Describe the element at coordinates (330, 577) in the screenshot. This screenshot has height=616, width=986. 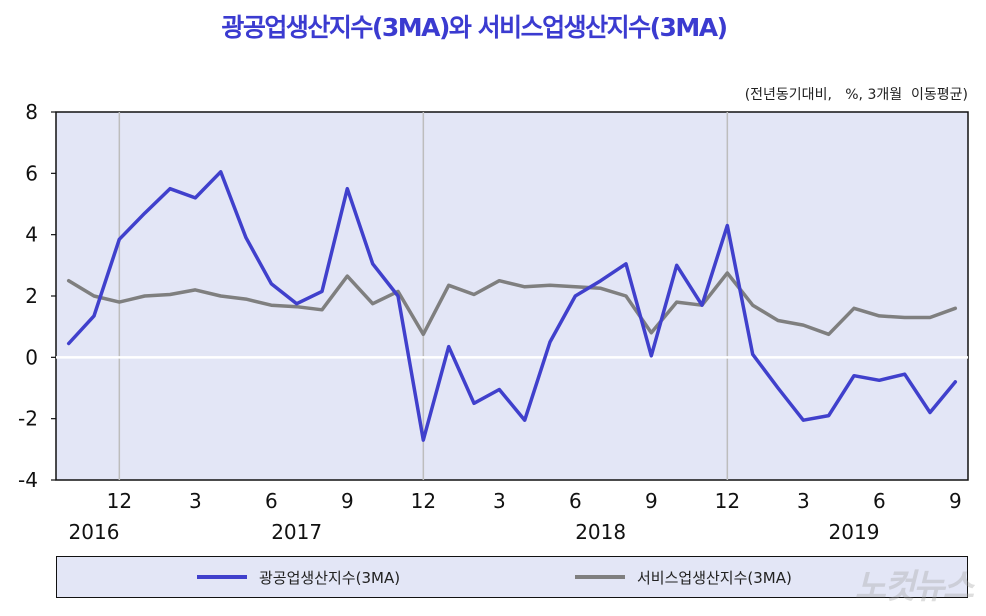
I see `legend-label-industrial: 광공업생산지수(3MA)` at that location.